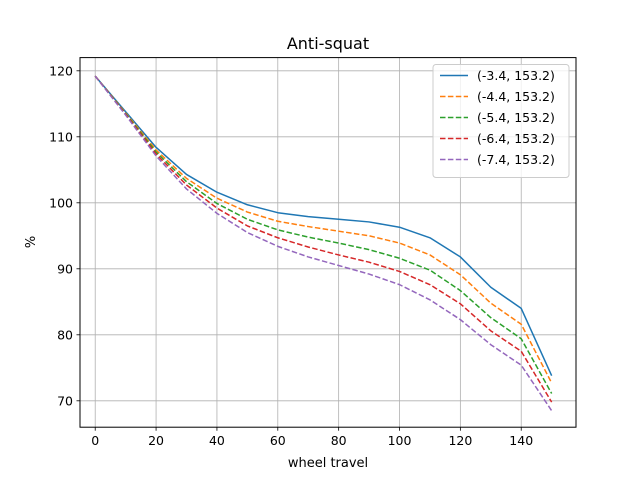 The width and height of the screenshot is (640, 484). What do you see at coordinates (65, 268) in the screenshot?
I see `y-tick-label: 90` at bounding box center [65, 268].